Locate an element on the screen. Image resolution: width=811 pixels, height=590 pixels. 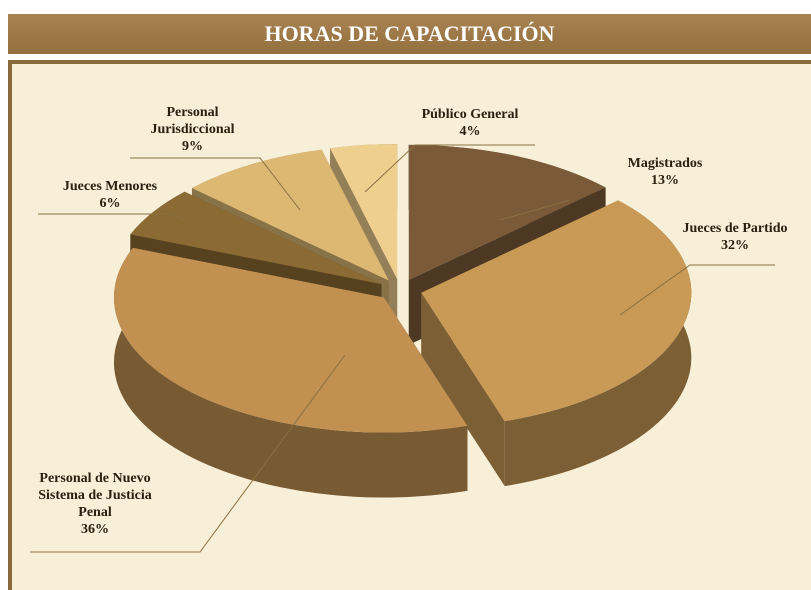
slice-label: Personal Jurisdiccional 9% is located at coordinates (192, 129).